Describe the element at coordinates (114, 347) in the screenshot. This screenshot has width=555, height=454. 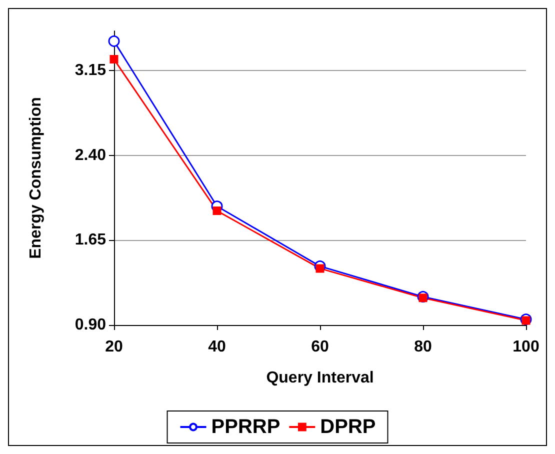
I see `x-tick-label: 20` at that location.